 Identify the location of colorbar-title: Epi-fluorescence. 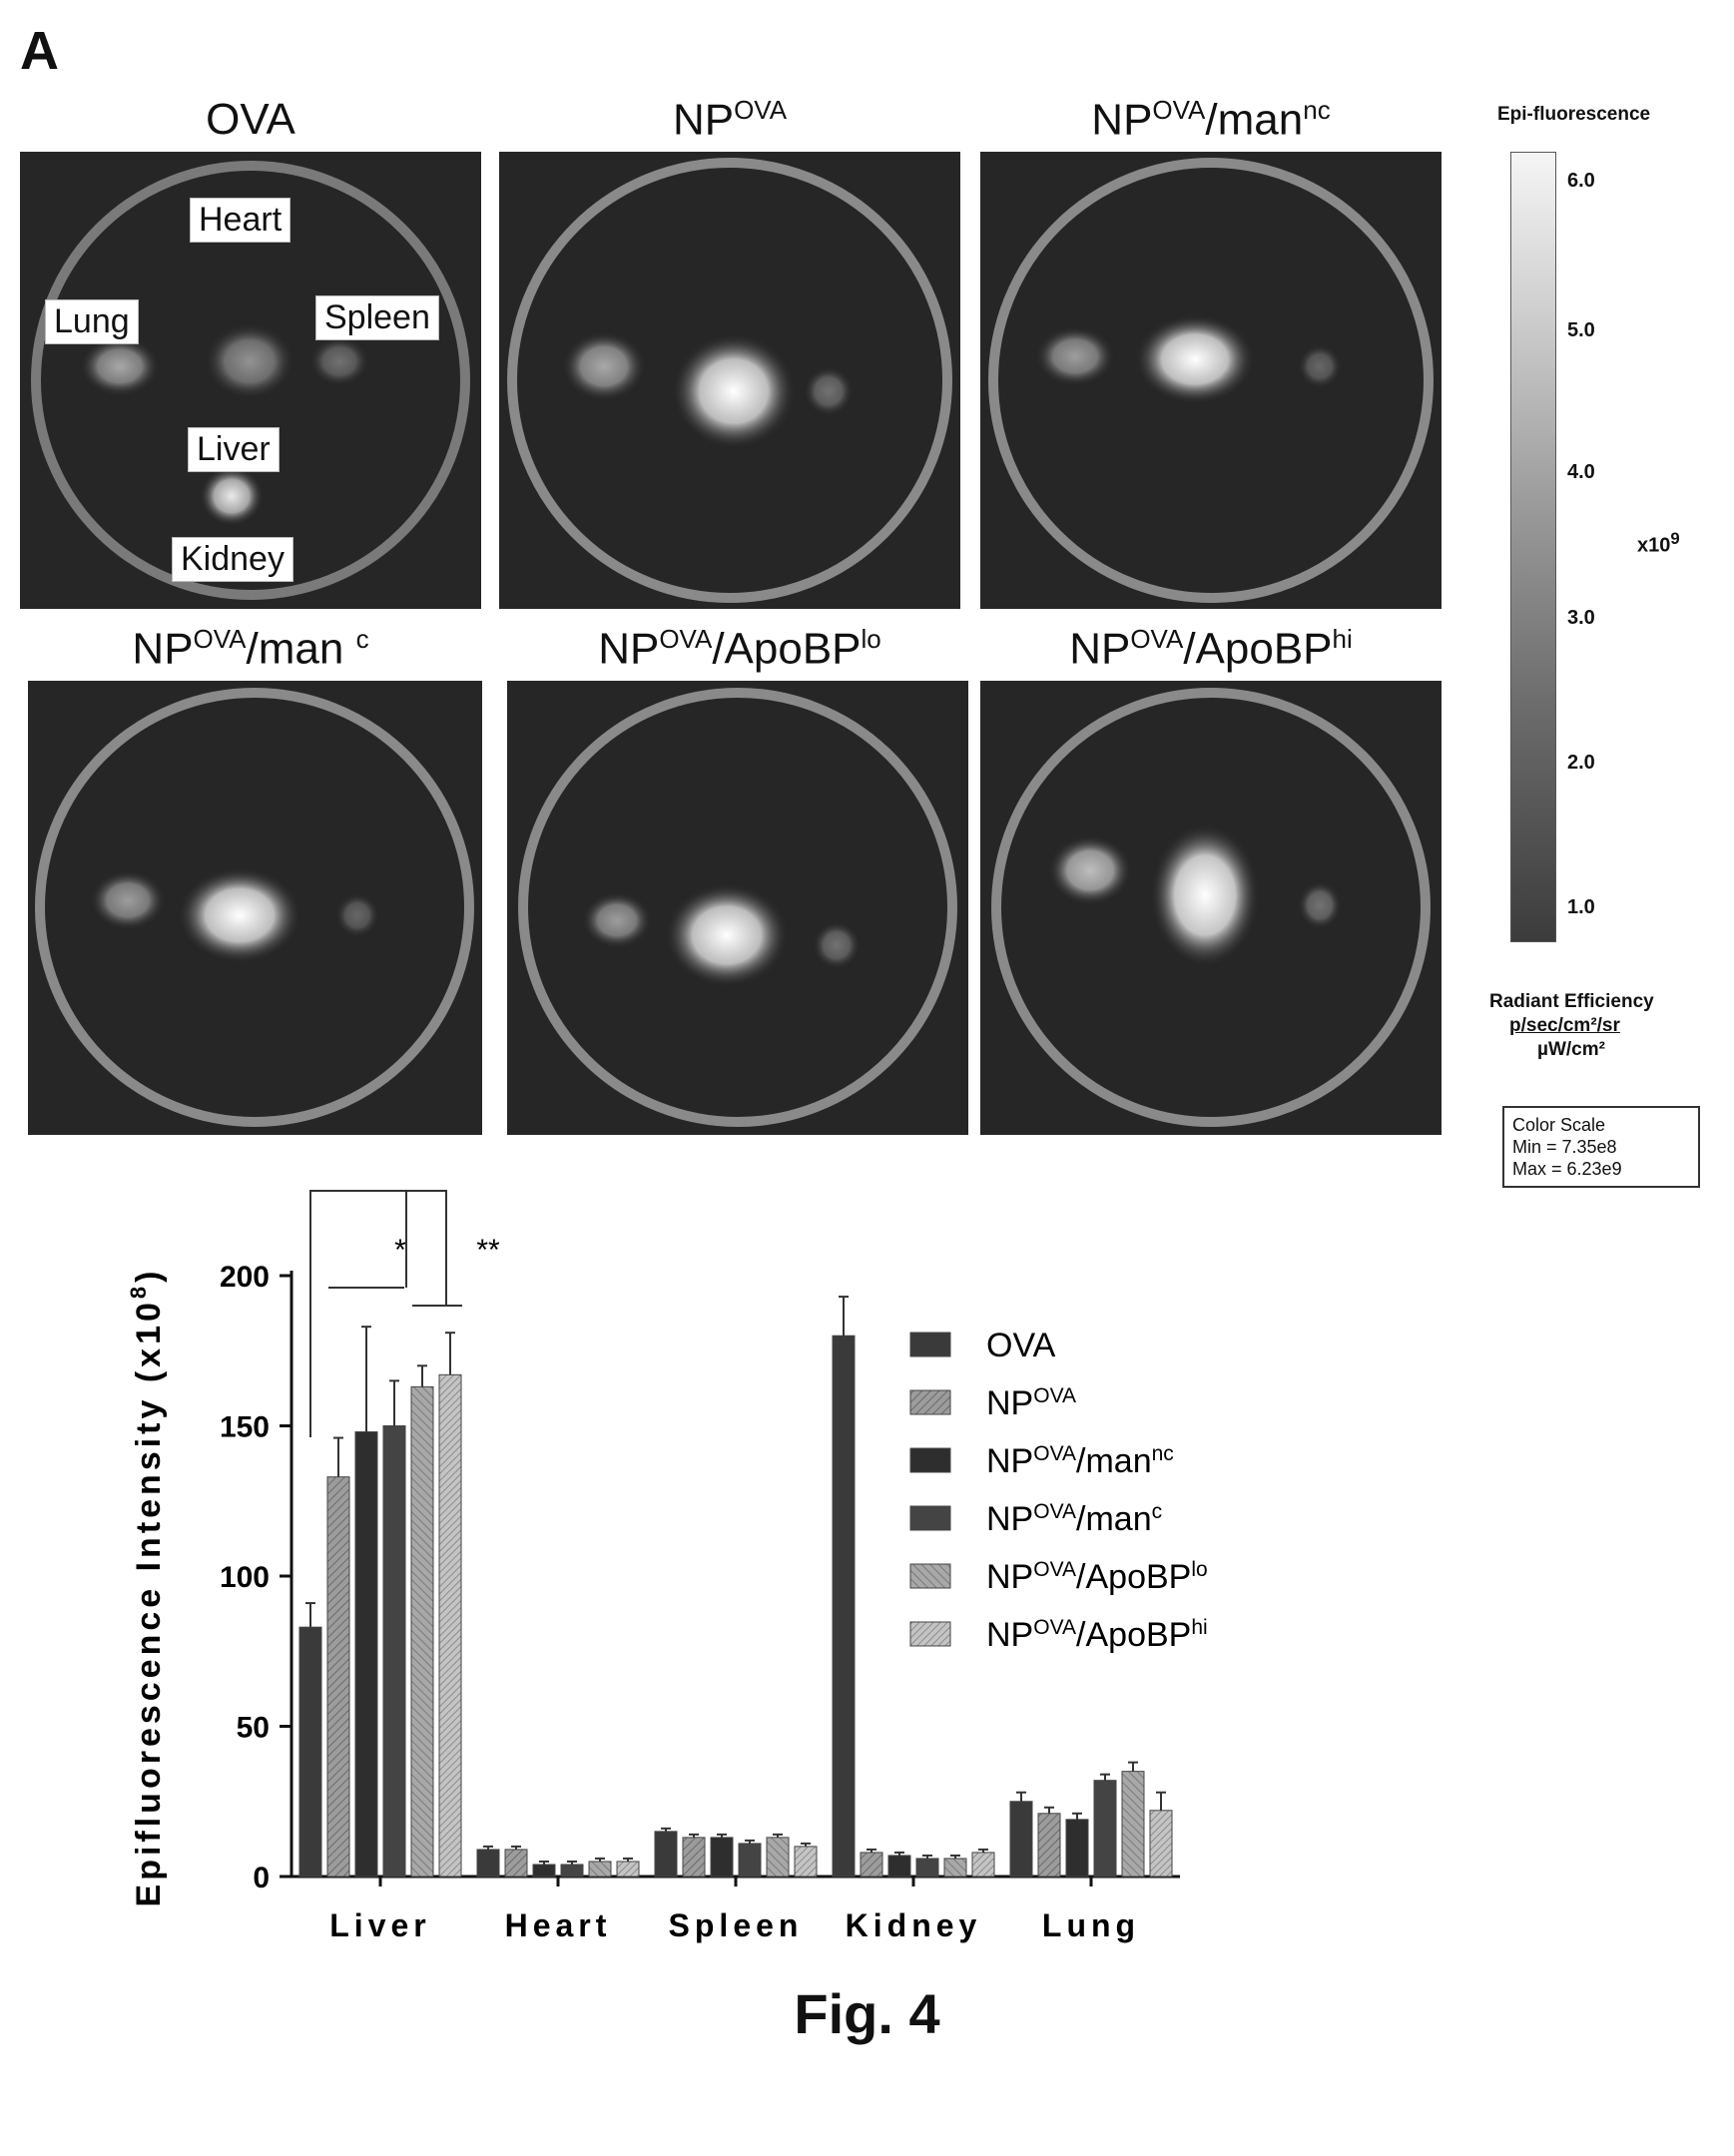
(1574, 114).